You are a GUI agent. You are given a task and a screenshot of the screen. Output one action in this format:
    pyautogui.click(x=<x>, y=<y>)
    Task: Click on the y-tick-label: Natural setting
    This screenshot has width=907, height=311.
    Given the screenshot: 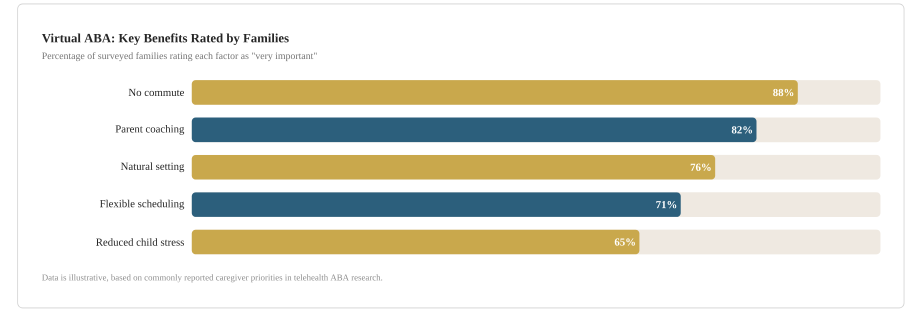 What is the action you would take?
    pyautogui.click(x=152, y=167)
    